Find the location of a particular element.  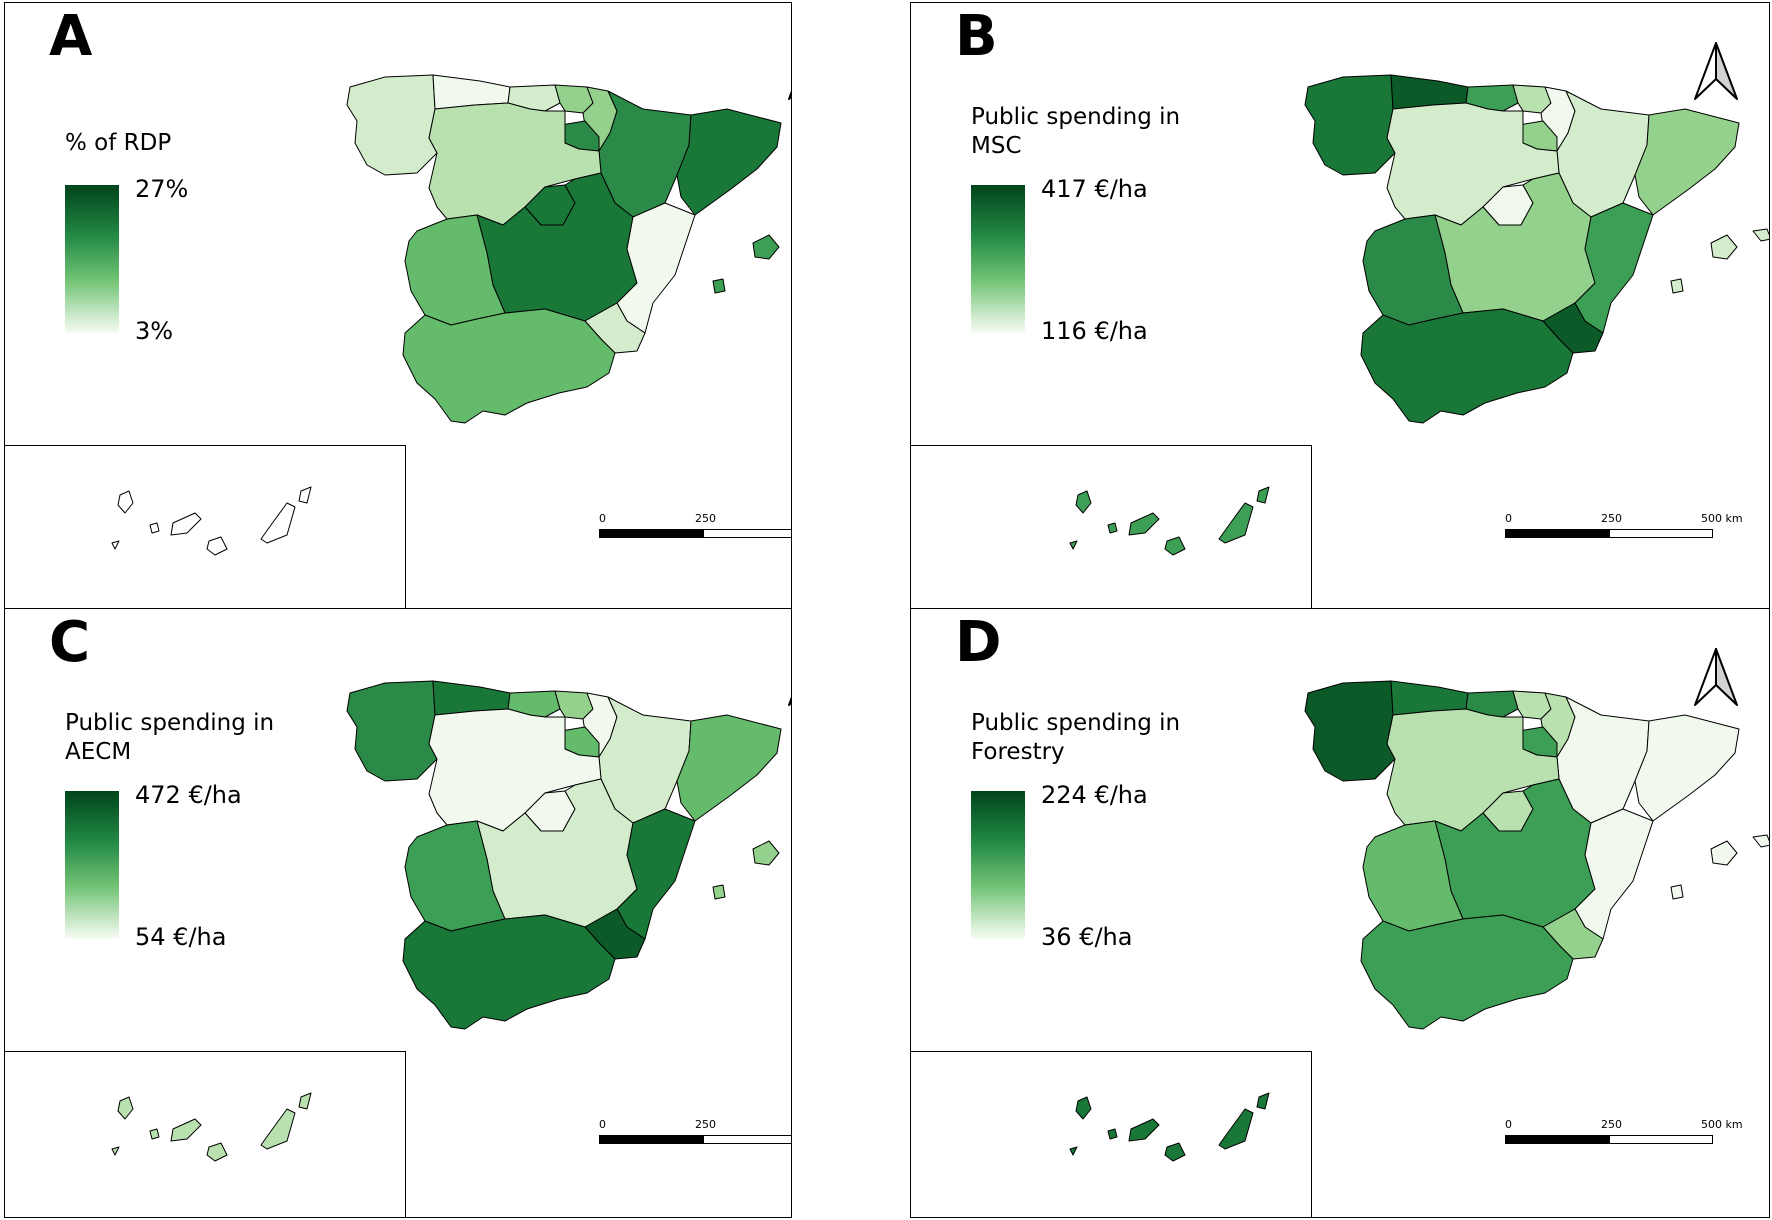

panel-letter: C is located at coordinates (70, 642).